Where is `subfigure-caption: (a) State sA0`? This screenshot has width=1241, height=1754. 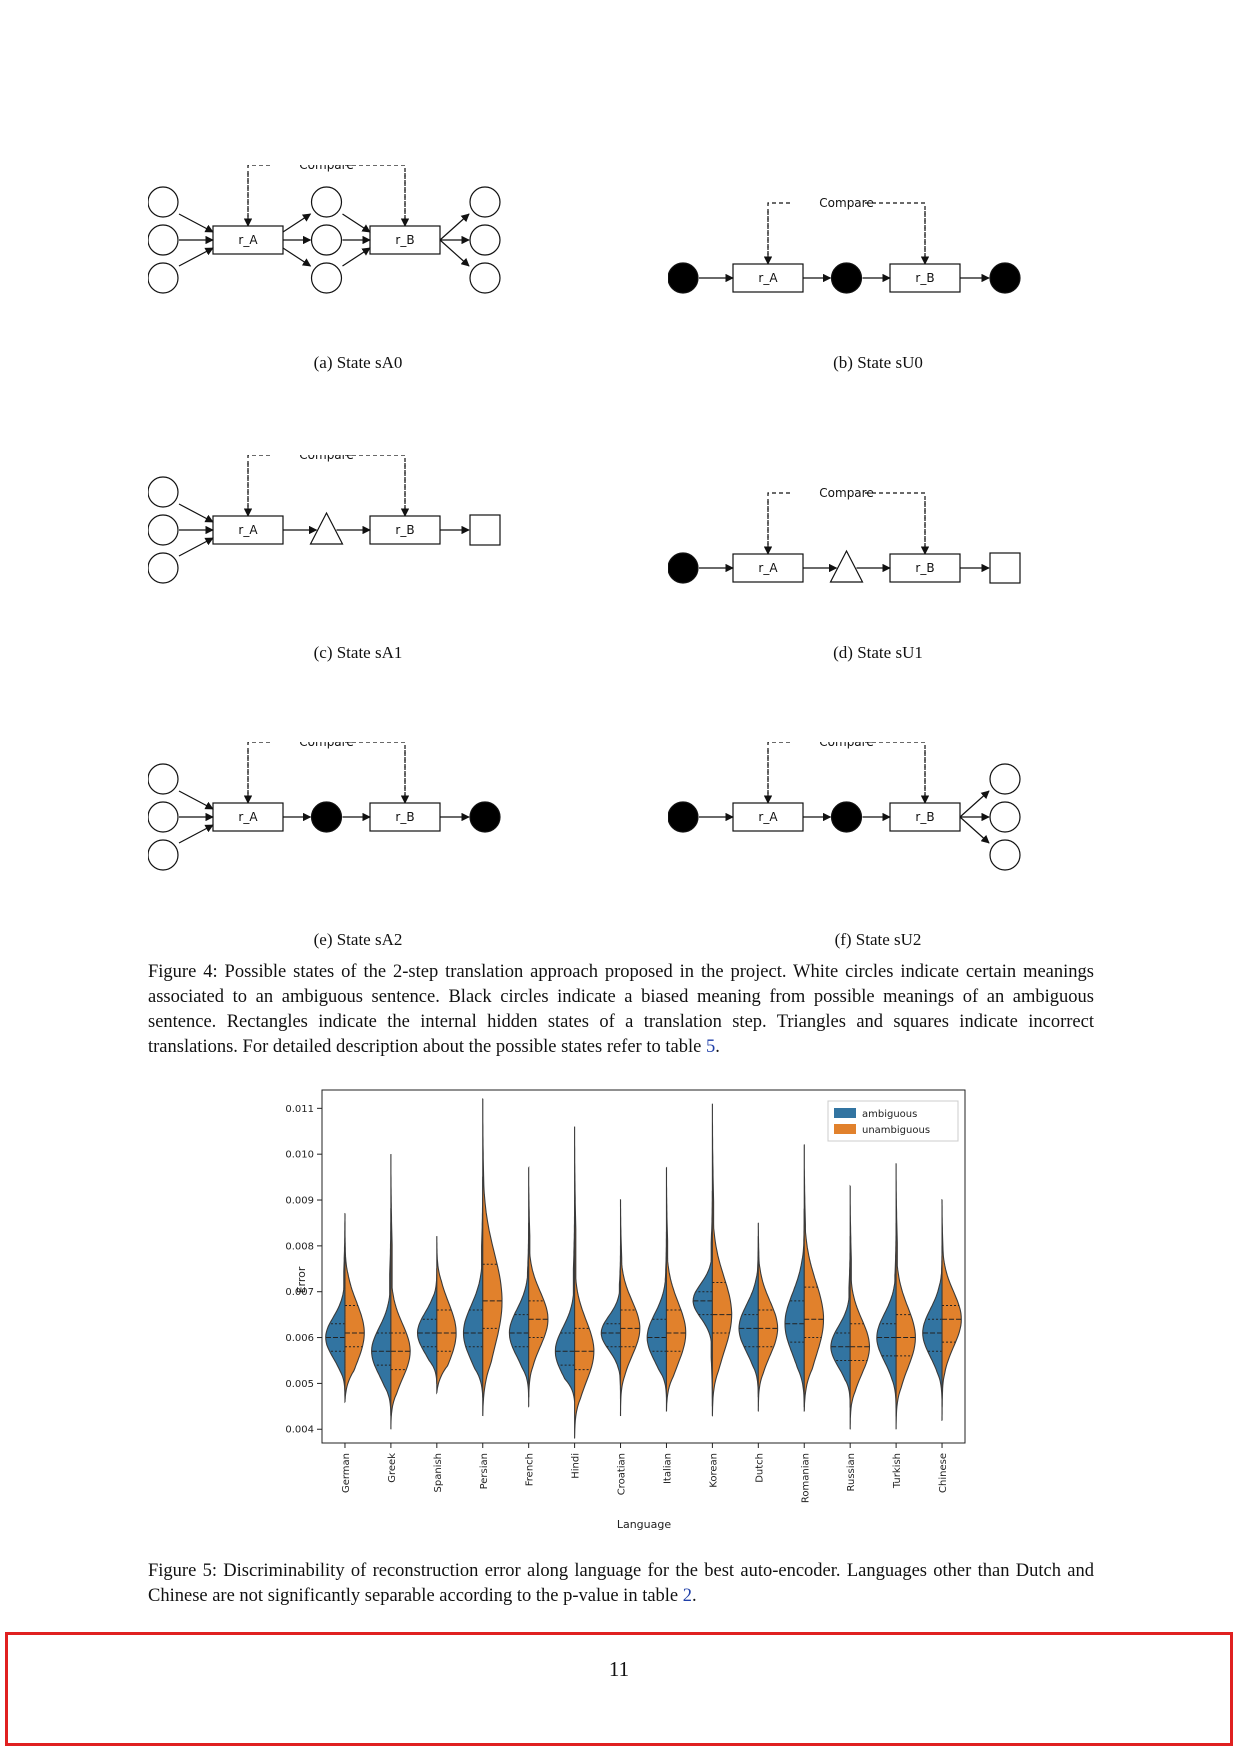
subfigure-caption: (a) State sA0 is located at coordinates (358, 362).